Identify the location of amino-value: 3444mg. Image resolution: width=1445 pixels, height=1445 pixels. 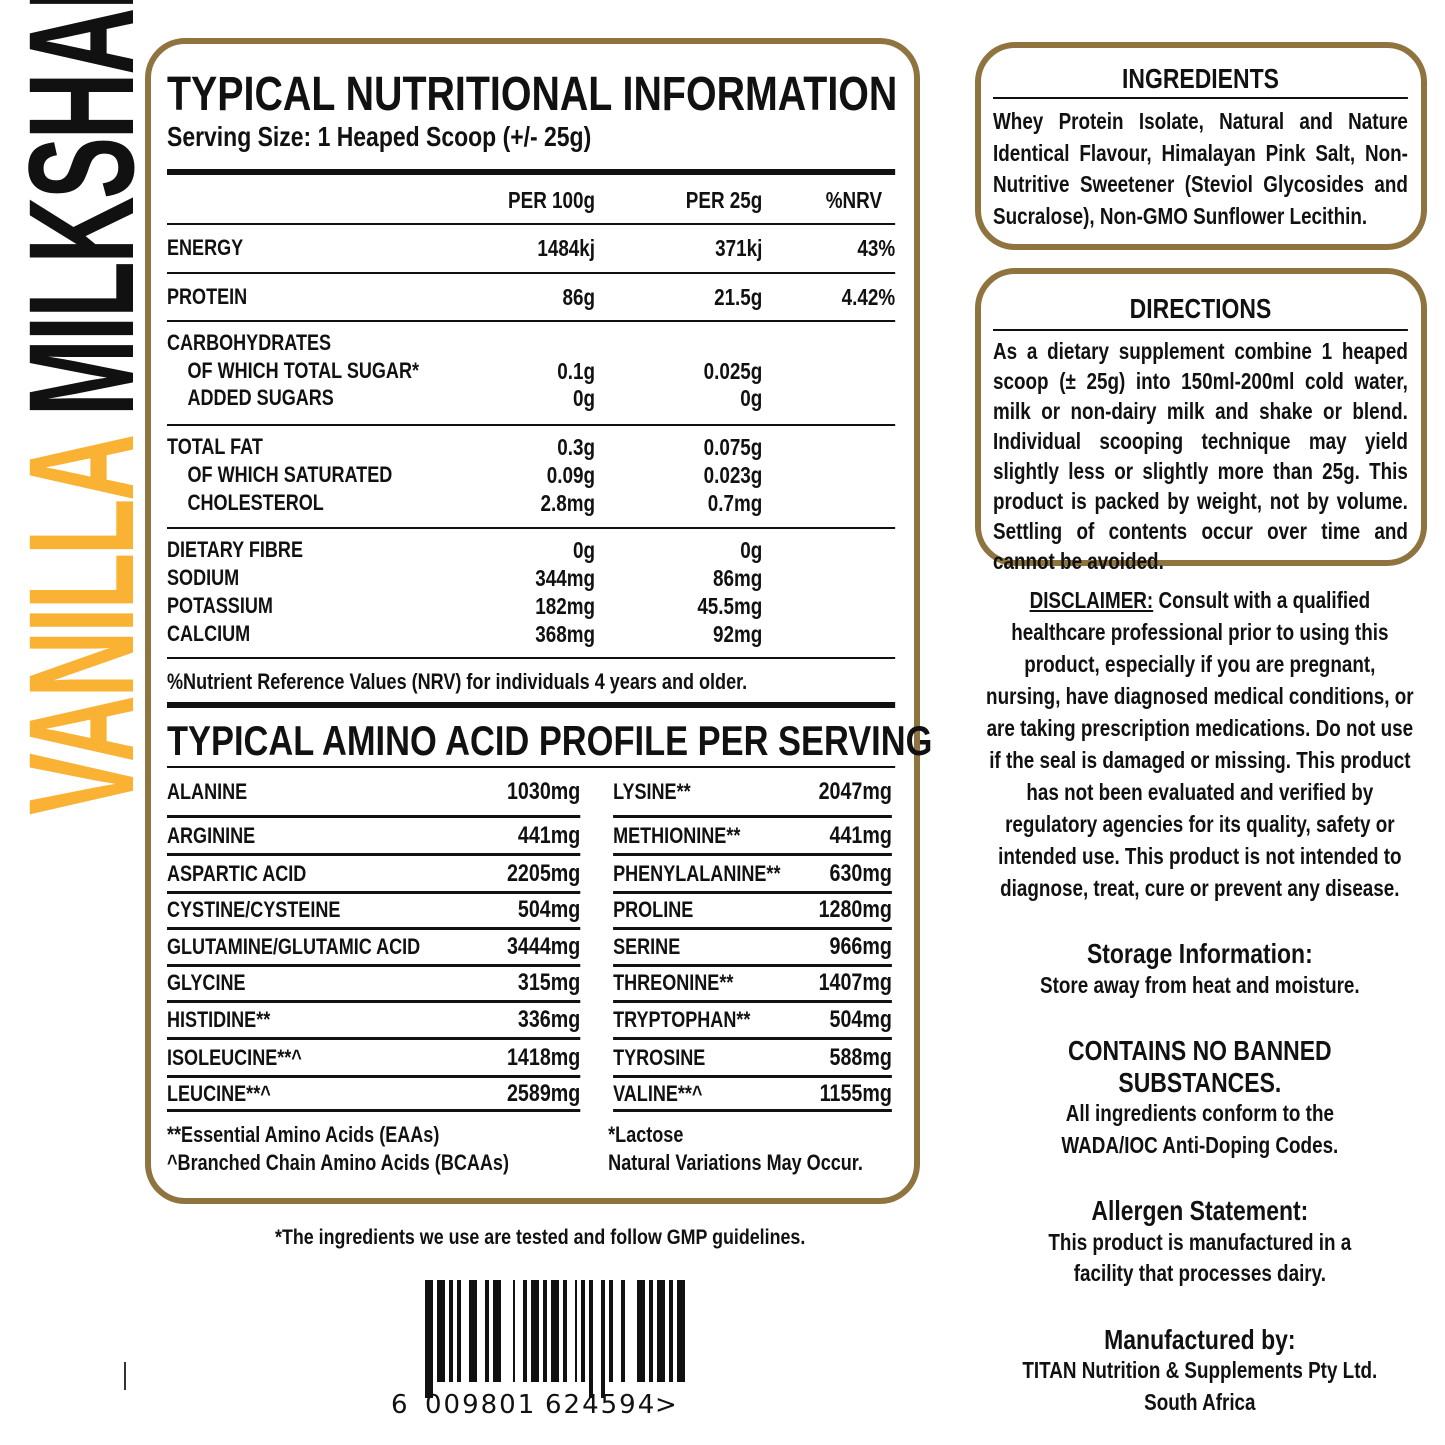
(543, 946).